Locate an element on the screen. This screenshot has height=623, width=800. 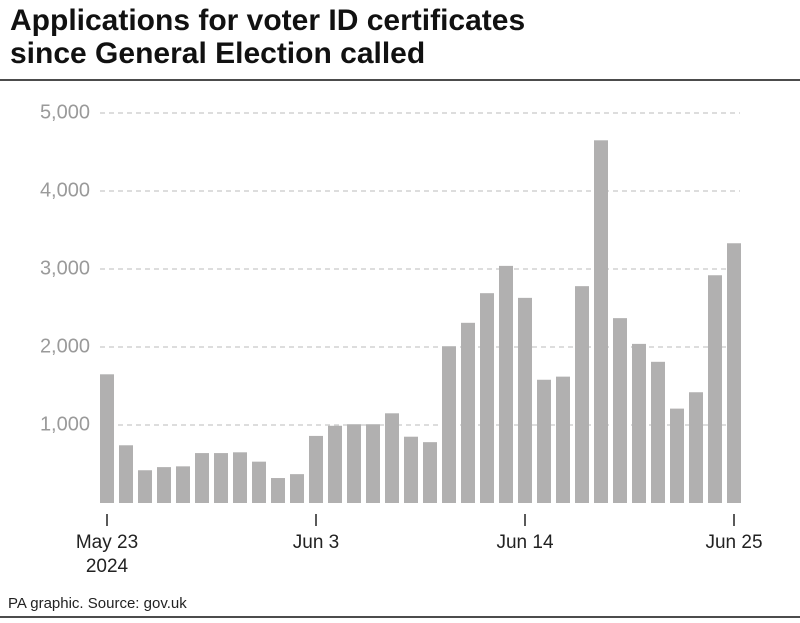
y-tick-label: 5,000 is located at coordinates (65, 112).